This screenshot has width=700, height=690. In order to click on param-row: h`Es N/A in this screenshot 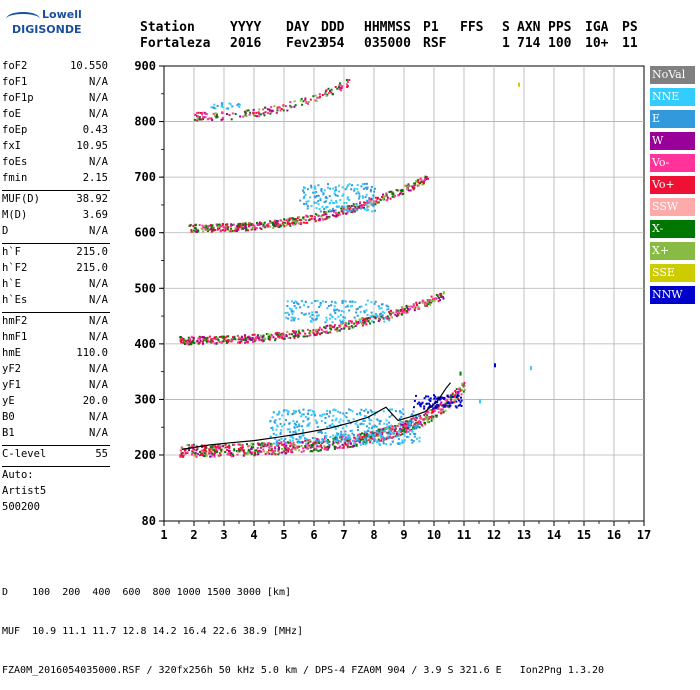, I will do `click(55, 302)`.